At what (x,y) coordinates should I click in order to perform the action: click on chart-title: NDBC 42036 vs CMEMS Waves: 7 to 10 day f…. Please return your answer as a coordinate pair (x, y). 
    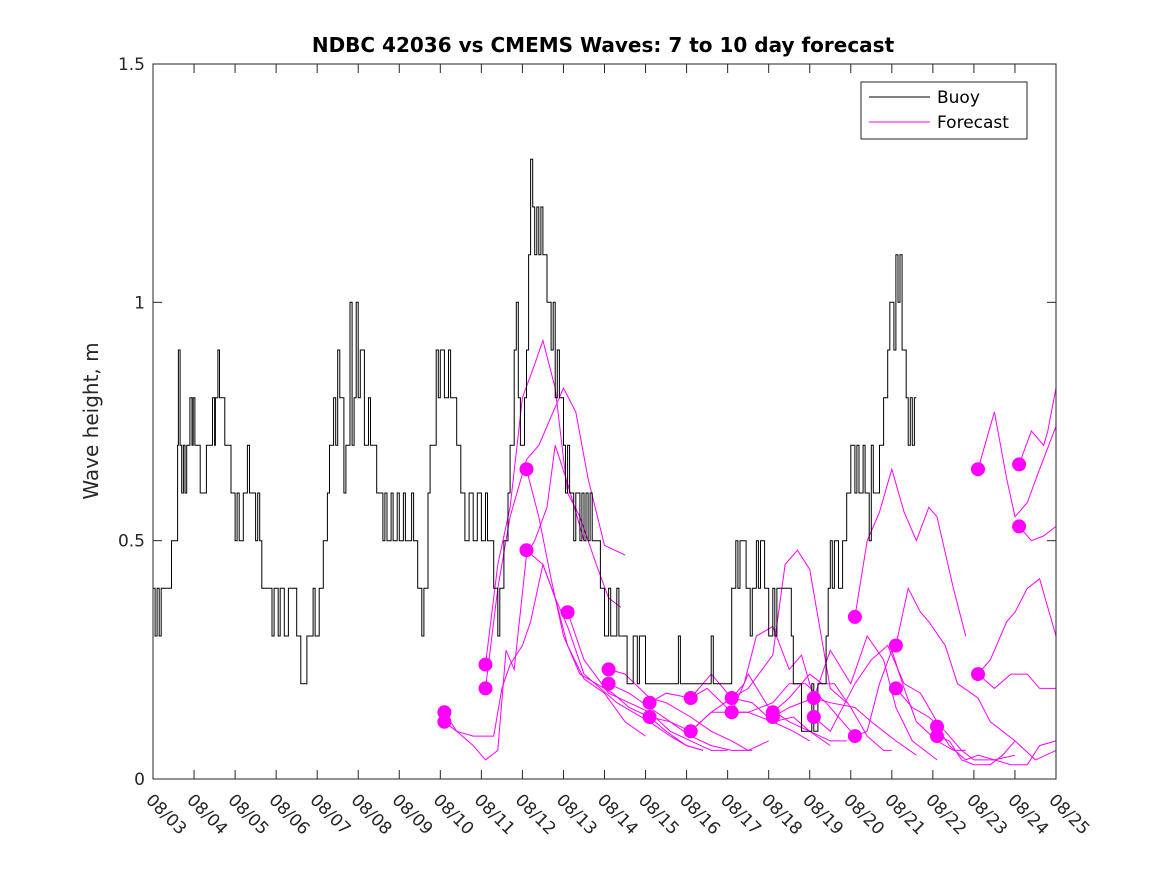
    Looking at the image, I should click on (603, 45).